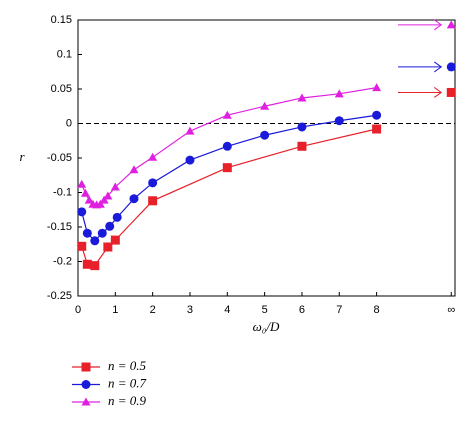  What do you see at coordinates (377, 310) in the screenshot?
I see `x-tick-label: 8` at bounding box center [377, 310].